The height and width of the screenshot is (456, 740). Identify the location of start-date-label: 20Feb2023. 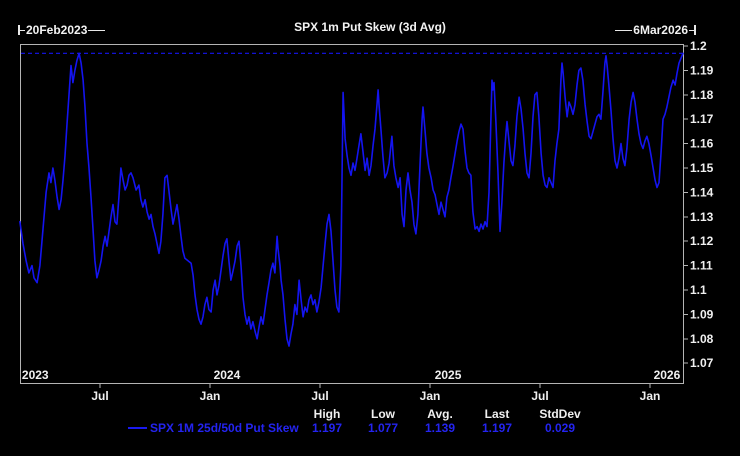
(57, 30).